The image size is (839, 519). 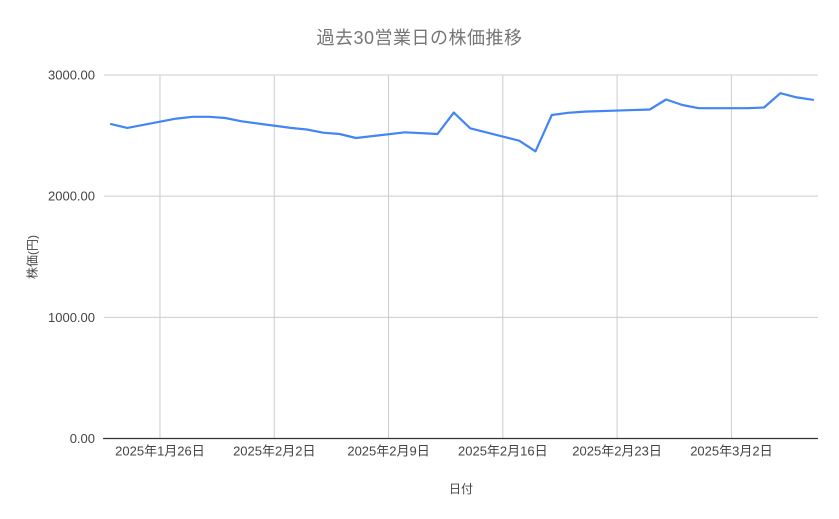 What do you see at coordinates (274, 451) in the screenshot?
I see `x-tick-label: 2025年2月2日` at bounding box center [274, 451].